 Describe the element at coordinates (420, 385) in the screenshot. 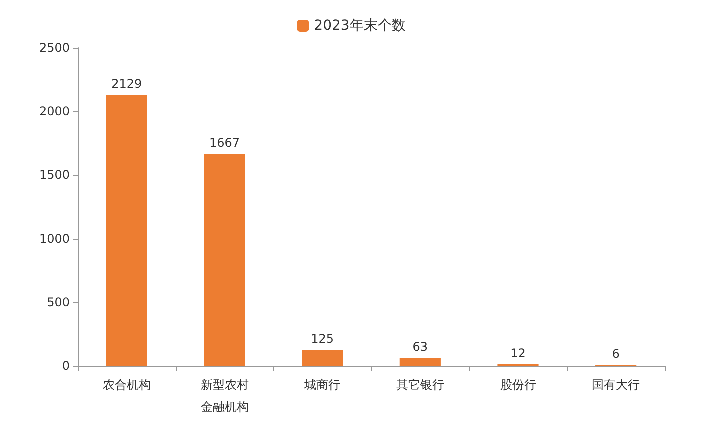

I see `x-tick-label: 其它银行` at that location.